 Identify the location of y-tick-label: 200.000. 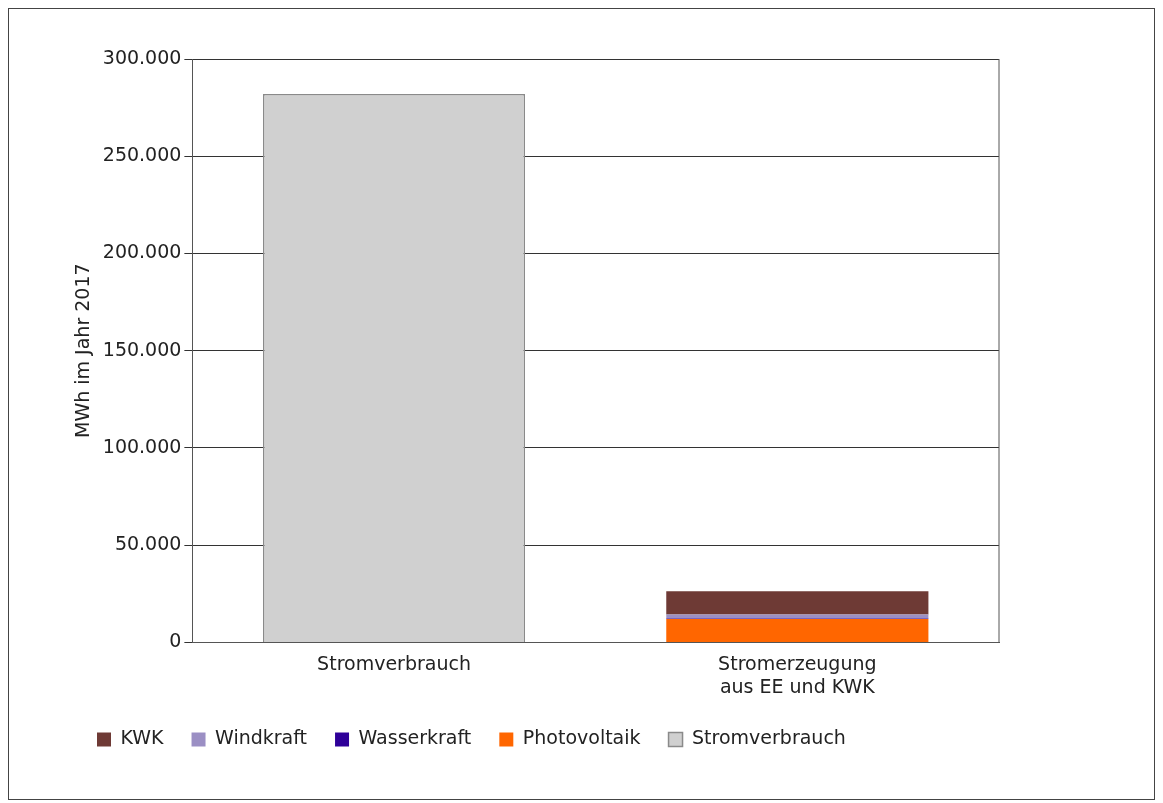
(142, 251).